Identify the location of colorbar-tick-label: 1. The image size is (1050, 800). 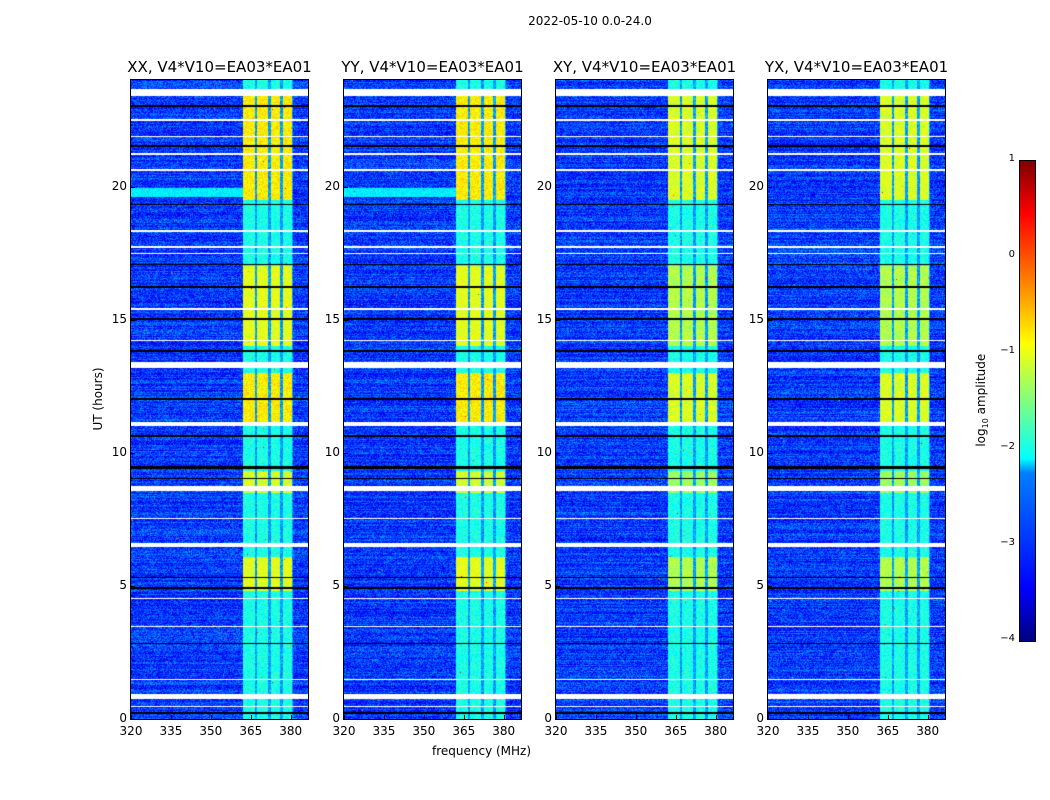
(1011, 158).